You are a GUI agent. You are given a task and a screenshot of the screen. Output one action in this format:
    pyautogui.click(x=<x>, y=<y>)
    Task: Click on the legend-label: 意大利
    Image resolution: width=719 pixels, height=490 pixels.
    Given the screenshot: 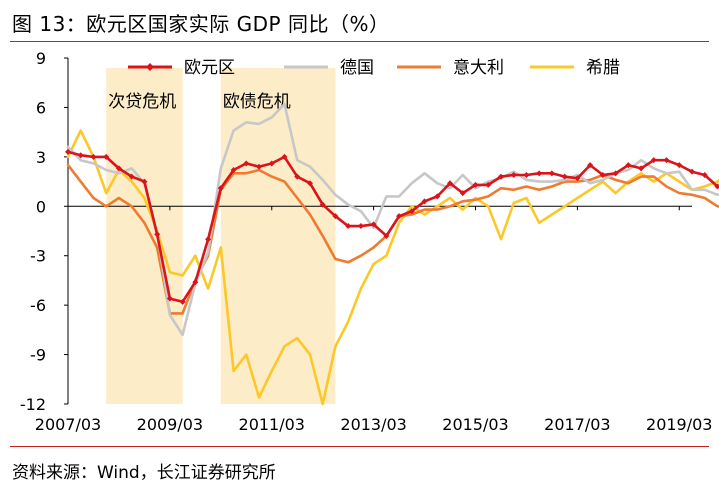 What is the action you would take?
    pyautogui.click(x=478, y=68)
    